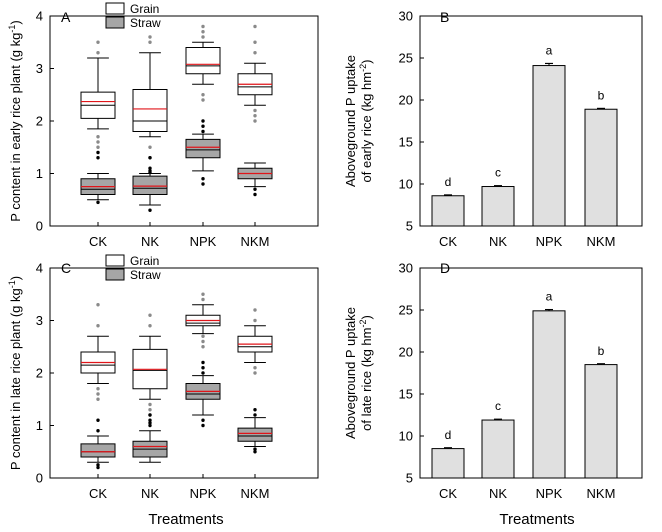  I want to click on box-straw-npk, so click(203, 152).